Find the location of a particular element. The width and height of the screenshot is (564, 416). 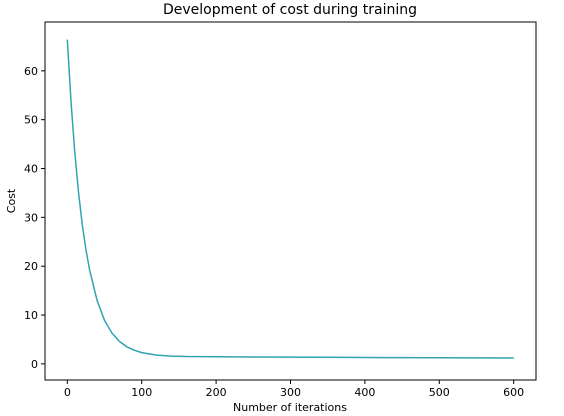

x-tick-label: 500 is located at coordinates (439, 392).